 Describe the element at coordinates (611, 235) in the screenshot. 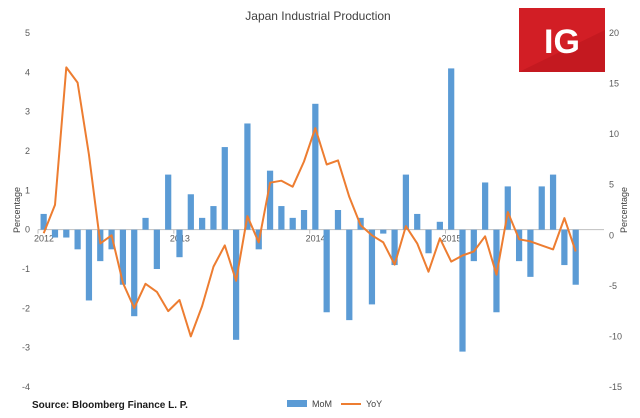

I see `right-tick-label: 0` at that location.